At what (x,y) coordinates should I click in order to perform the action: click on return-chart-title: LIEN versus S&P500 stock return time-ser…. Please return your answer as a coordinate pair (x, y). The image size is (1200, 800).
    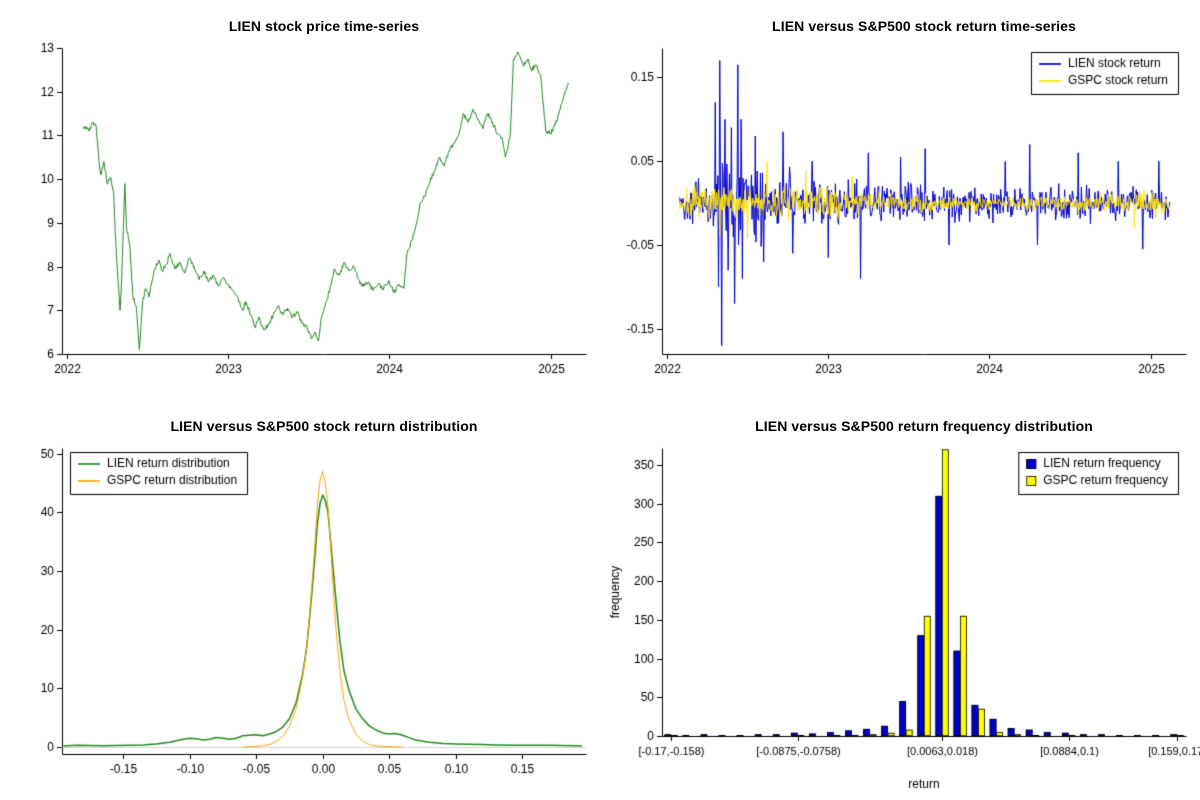
    Looking at the image, I should click on (924, 26).